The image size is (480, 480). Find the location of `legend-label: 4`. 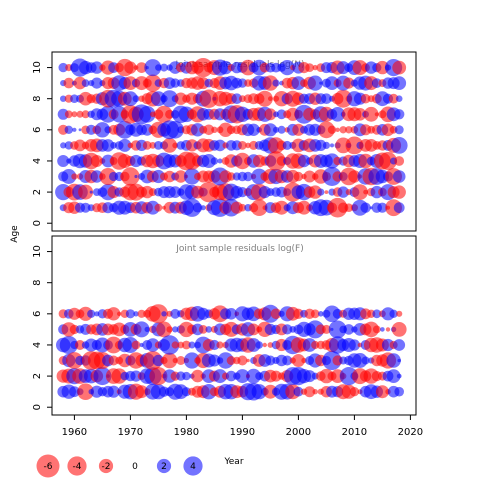

legend-label: 4 is located at coordinates (193, 467).